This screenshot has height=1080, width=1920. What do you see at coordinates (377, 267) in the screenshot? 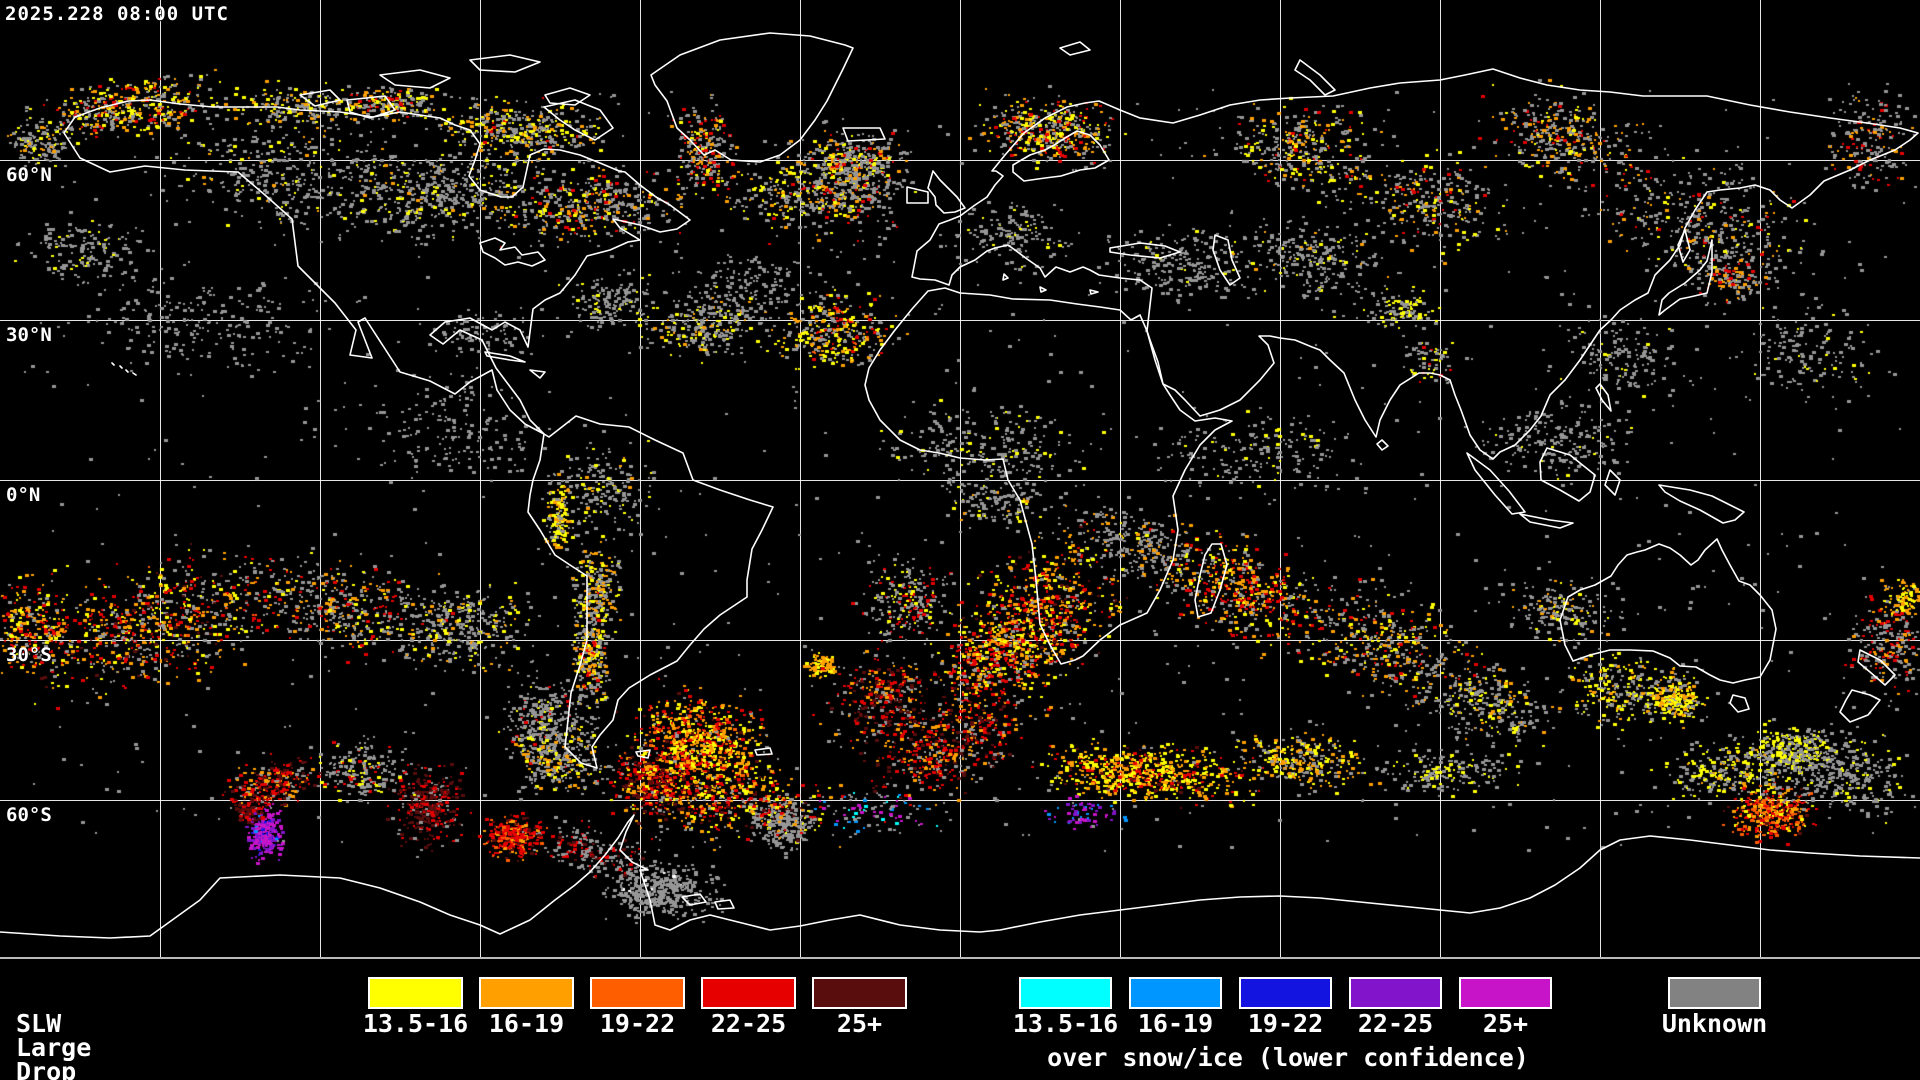
I see `coast-north-america` at bounding box center [377, 267].